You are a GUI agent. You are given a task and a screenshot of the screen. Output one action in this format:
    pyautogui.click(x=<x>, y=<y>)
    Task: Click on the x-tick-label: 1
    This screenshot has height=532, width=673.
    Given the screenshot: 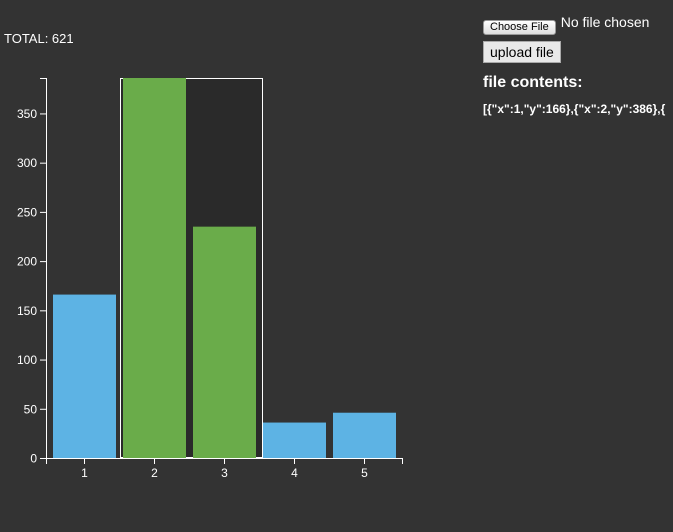 What is the action you would take?
    pyautogui.click(x=84, y=473)
    